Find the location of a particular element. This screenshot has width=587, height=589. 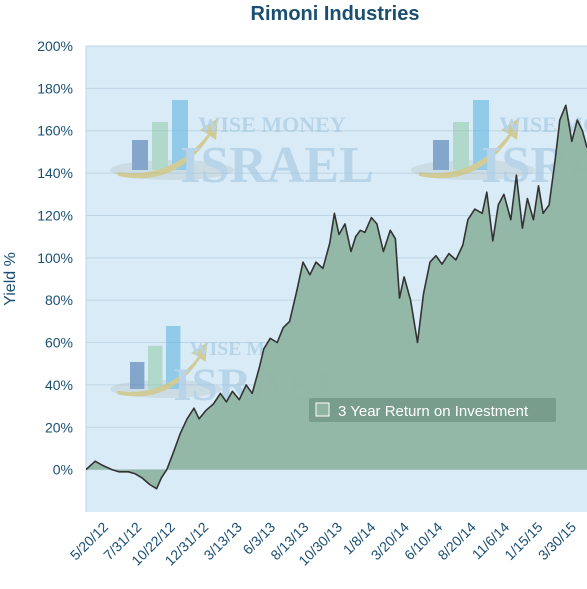

chart-title: Rimoni Industries is located at coordinates (335, 14).